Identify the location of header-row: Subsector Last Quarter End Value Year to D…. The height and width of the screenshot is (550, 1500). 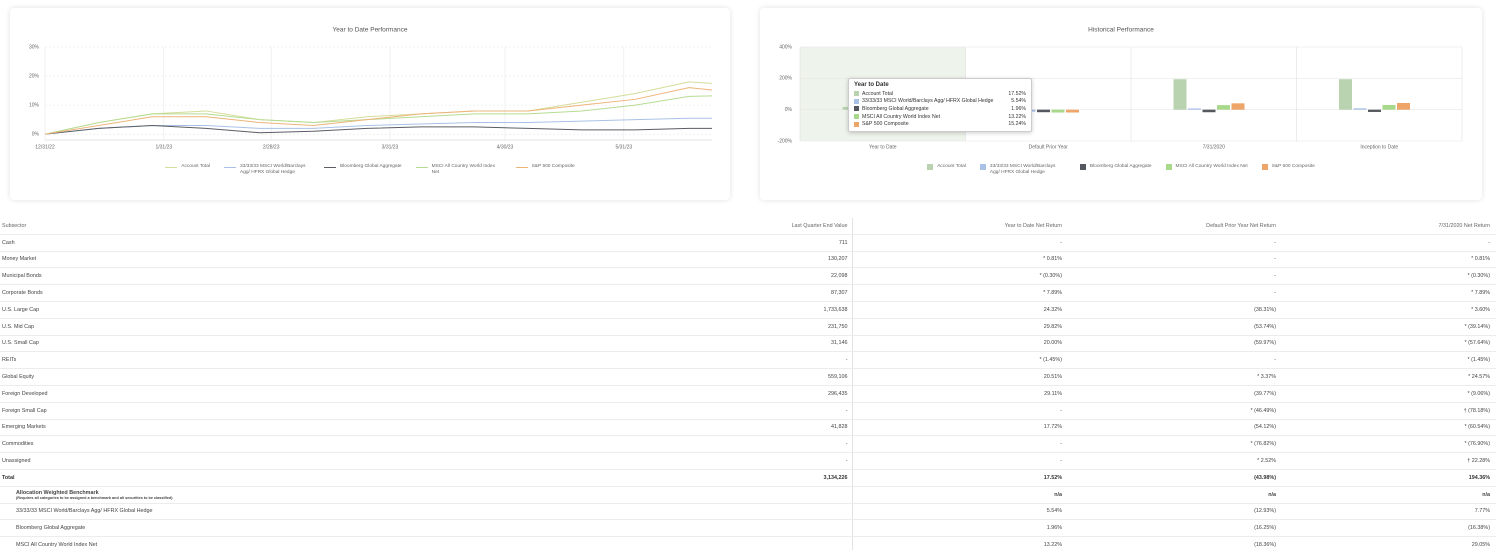
(748, 226).